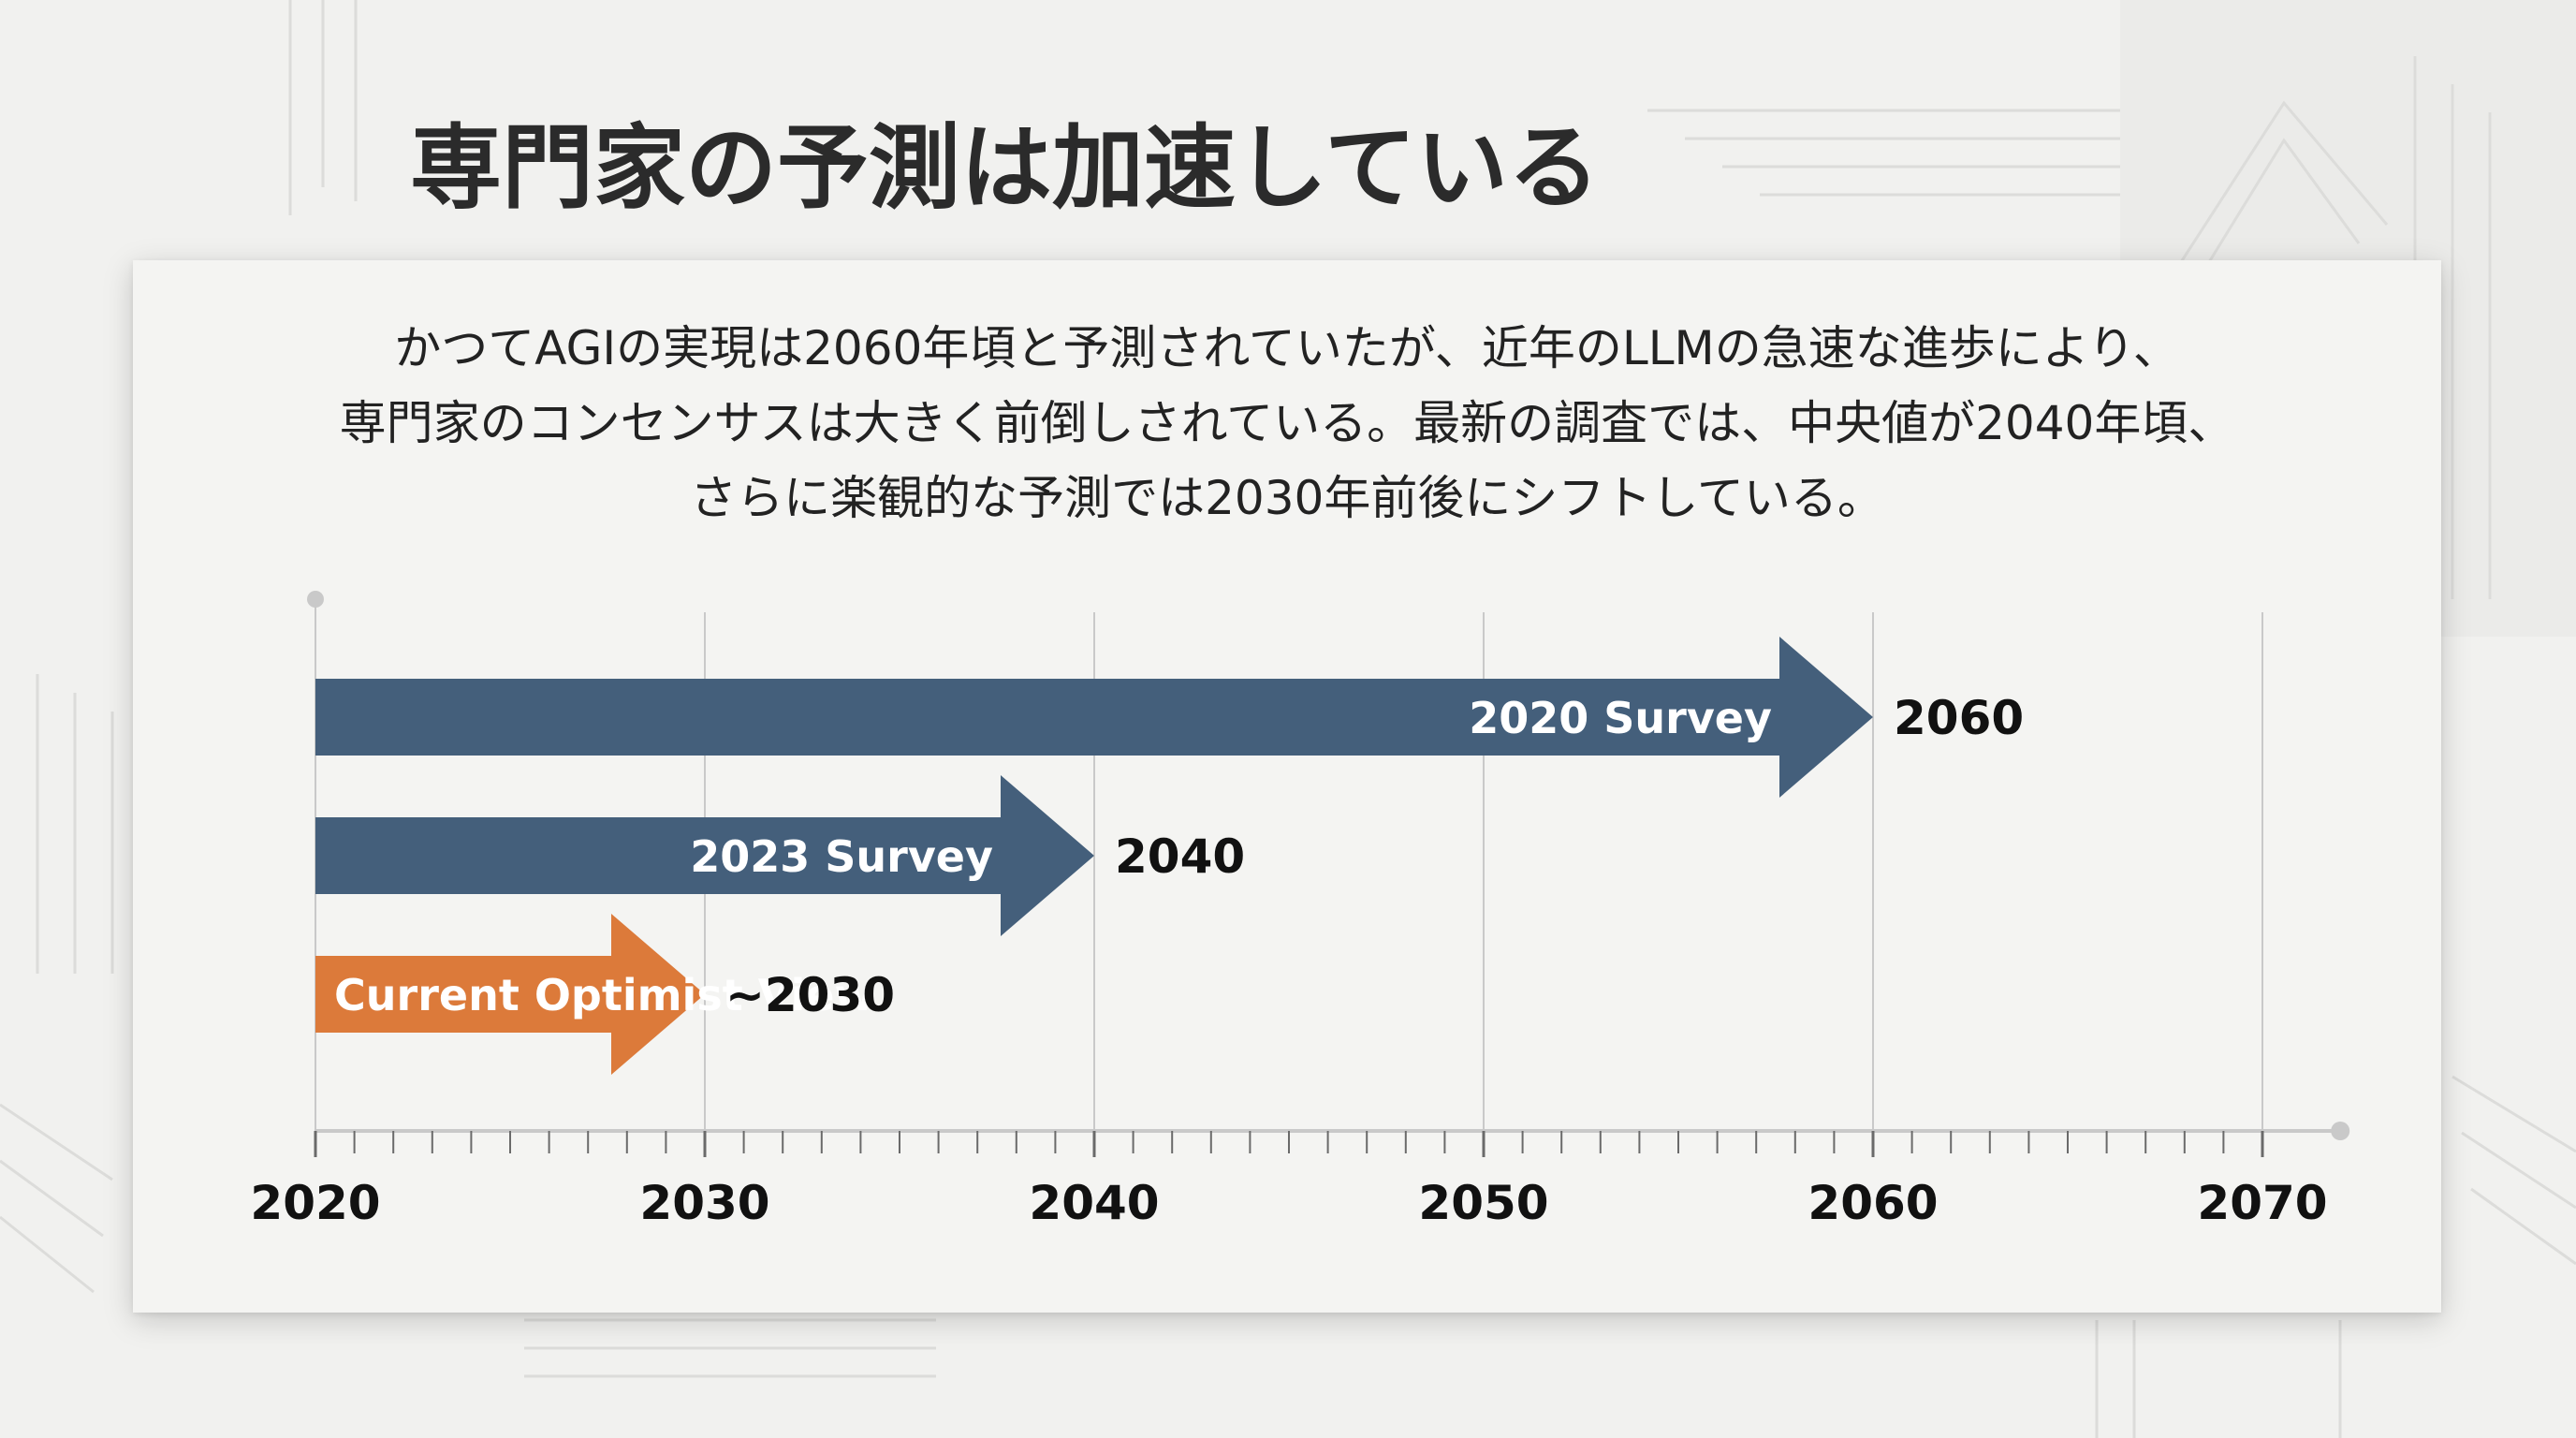  What do you see at coordinates (315, 1203) in the screenshot?
I see `x-tick-label: 2020` at bounding box center [315, 1203].